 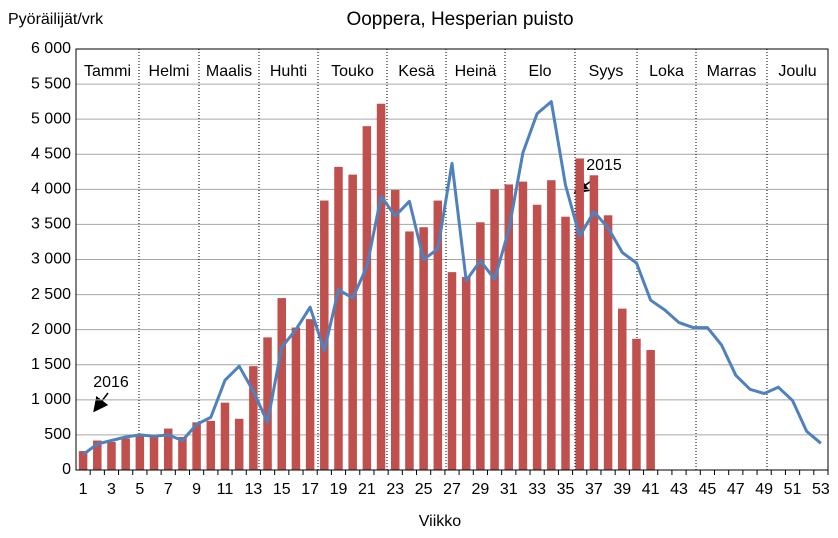 I want to click on month-label: Elo, so click(x=539, y=71).